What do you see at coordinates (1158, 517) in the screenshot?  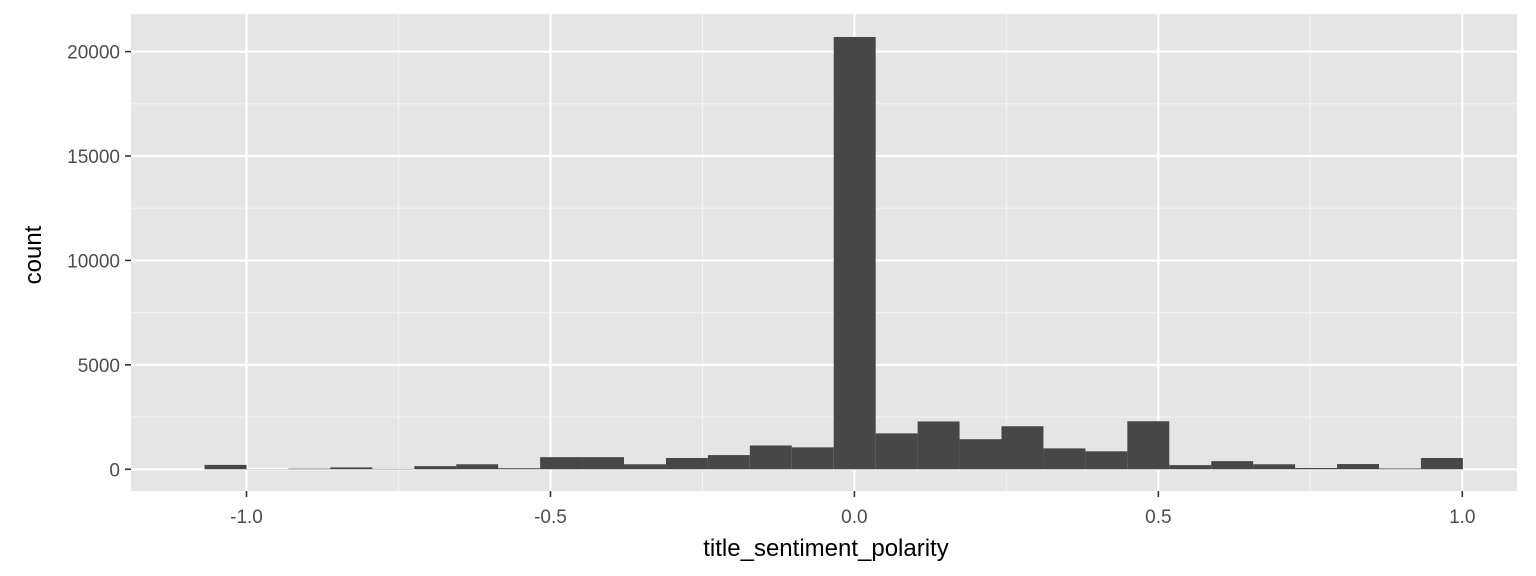 I see `x-tick-label: 0.5` at bounding box center [1158, 517].